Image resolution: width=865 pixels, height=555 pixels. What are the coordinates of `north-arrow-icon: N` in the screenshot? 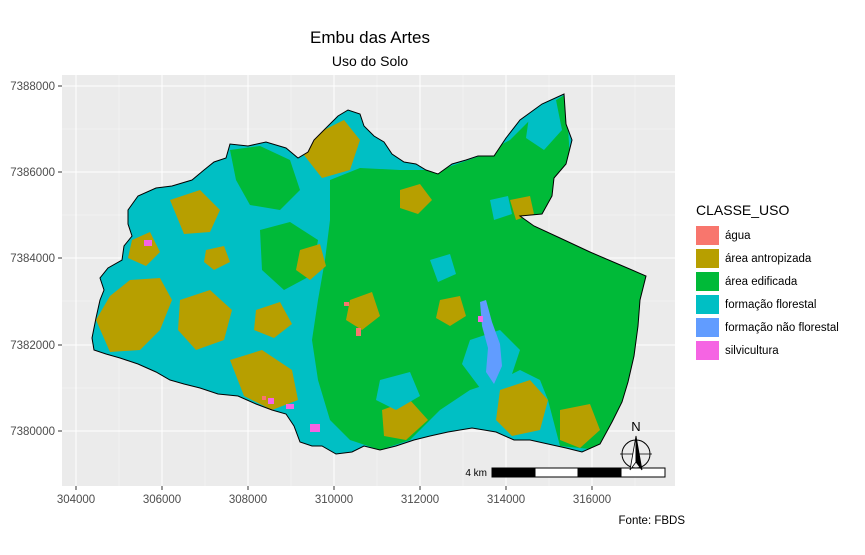 It's located at (636, 445).